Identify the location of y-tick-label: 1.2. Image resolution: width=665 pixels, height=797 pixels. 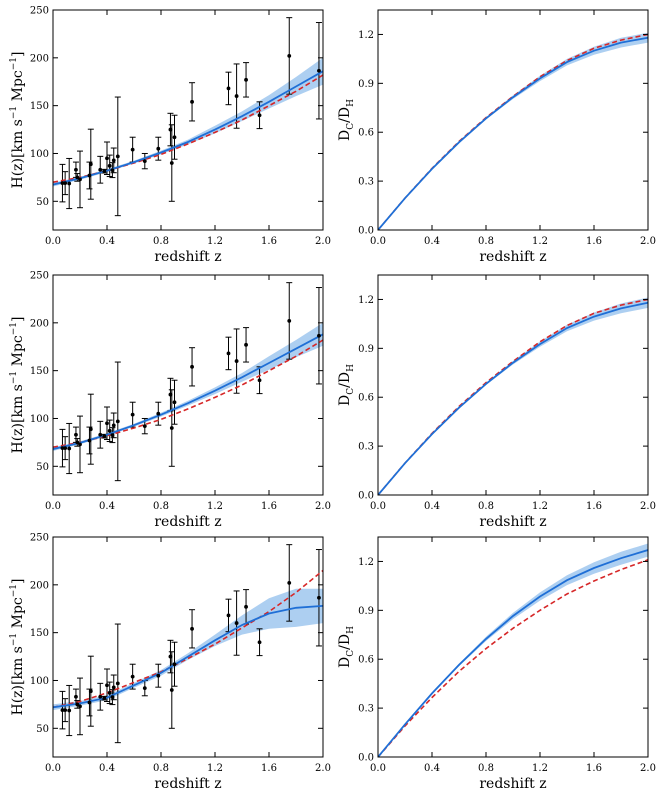
(366, 35).